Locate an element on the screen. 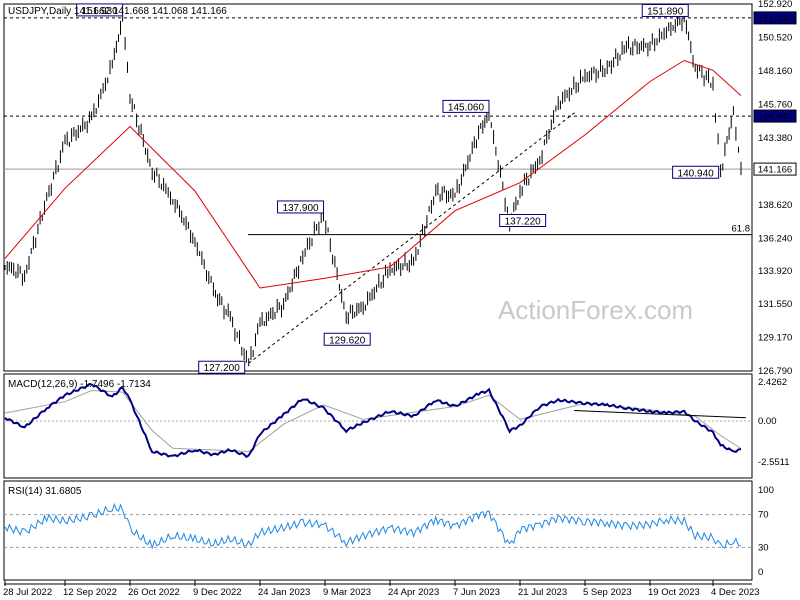  annotation-label: 137.900 is located at coordinates (300, 208).